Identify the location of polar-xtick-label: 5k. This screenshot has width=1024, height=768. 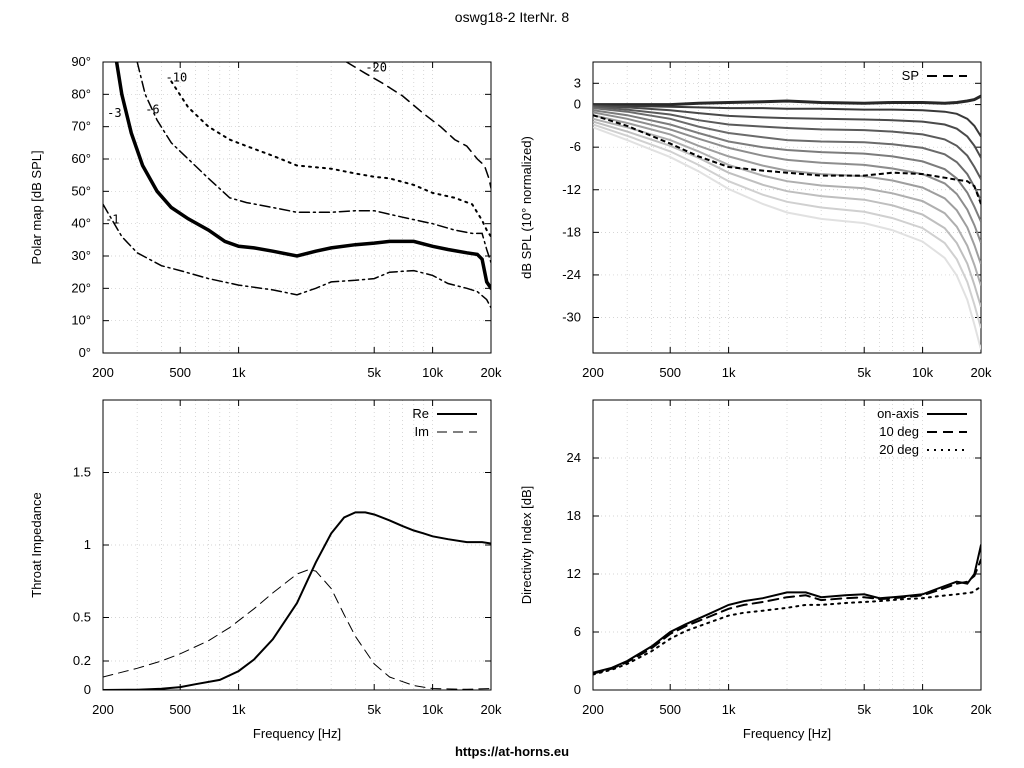
(374, 372).